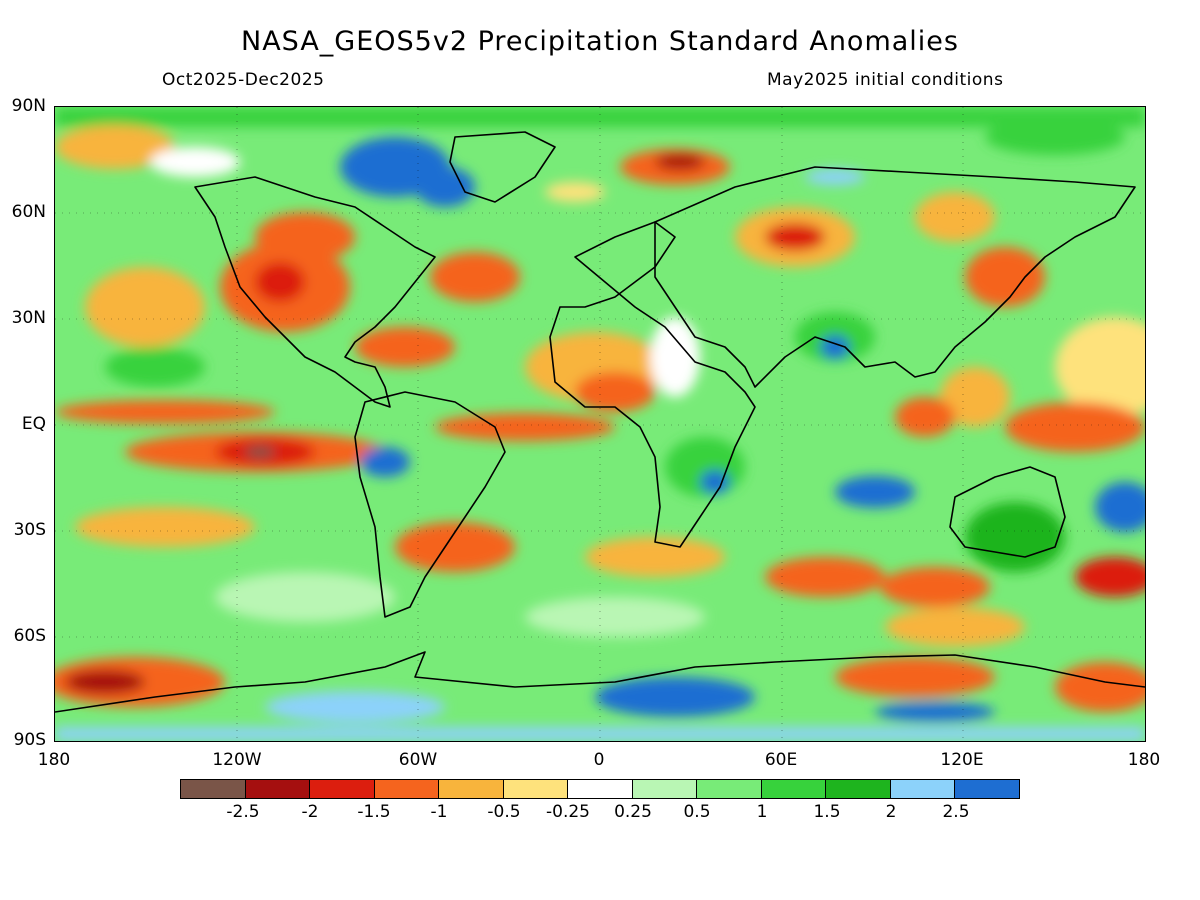 The height and width of the screenshot is (900, 1200). I want to click on colorbar, so click(600, 789).